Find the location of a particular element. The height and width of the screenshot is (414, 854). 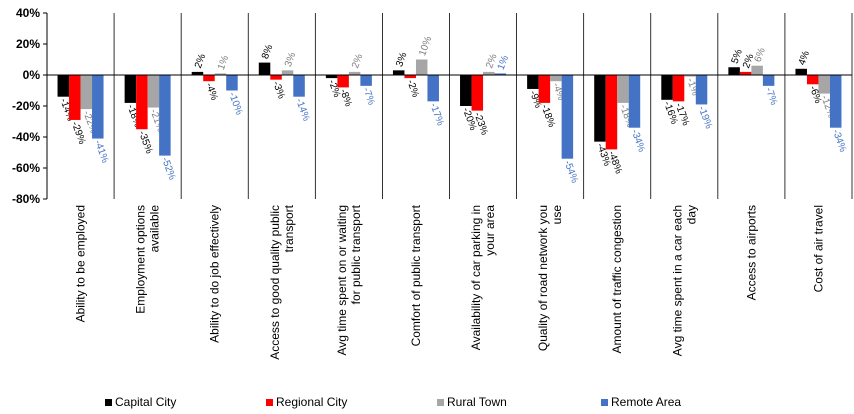

data-label: -8% is located at coordinates (345, 98).